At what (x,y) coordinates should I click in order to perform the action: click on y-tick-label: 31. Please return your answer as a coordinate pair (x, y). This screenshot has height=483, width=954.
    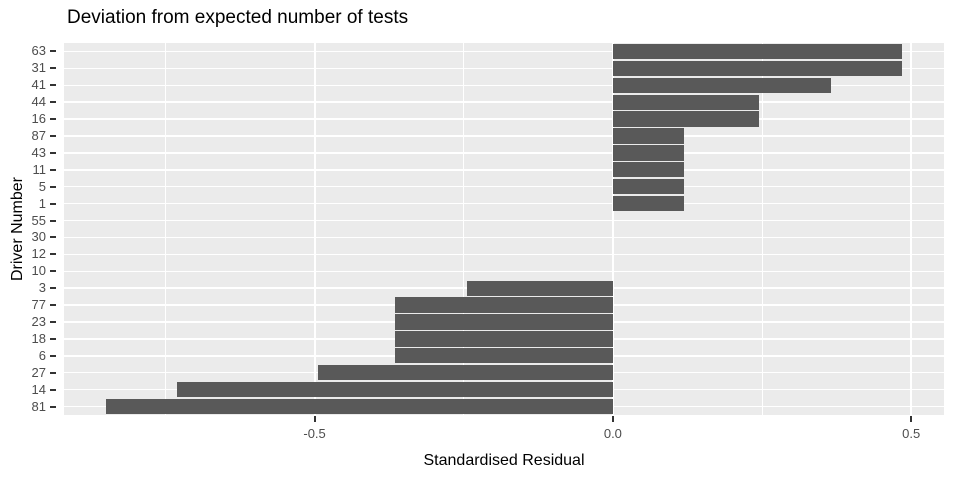
    Looking at the image, I should click on (38, 68).